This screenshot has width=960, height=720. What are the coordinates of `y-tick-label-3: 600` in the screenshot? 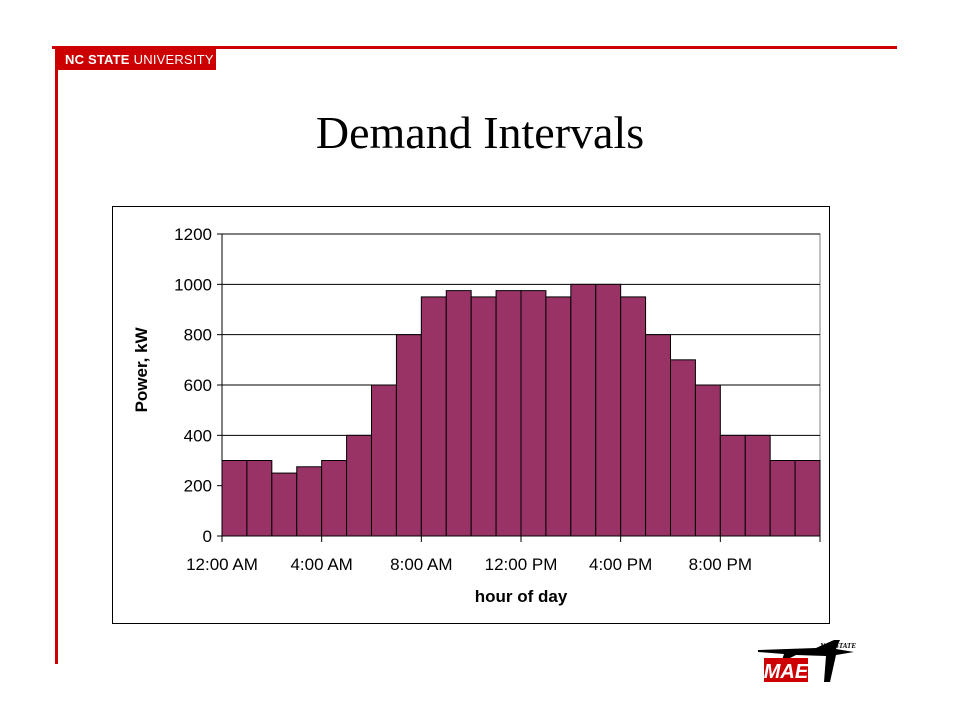 It's located at (198, 385).